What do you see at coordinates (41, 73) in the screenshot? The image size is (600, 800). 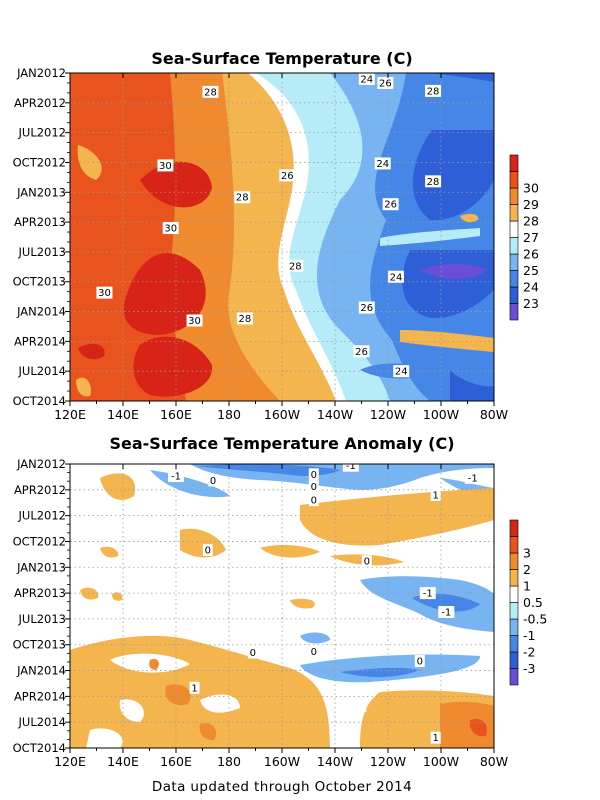 I see `y-tick-label: JAN2012` at bounding box center [41, 73].